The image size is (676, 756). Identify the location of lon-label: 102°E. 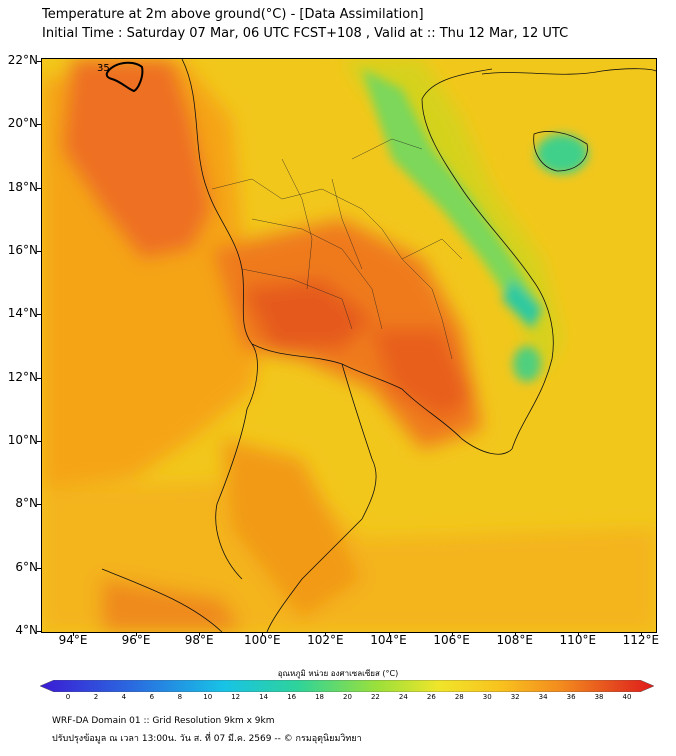
(325, 640).